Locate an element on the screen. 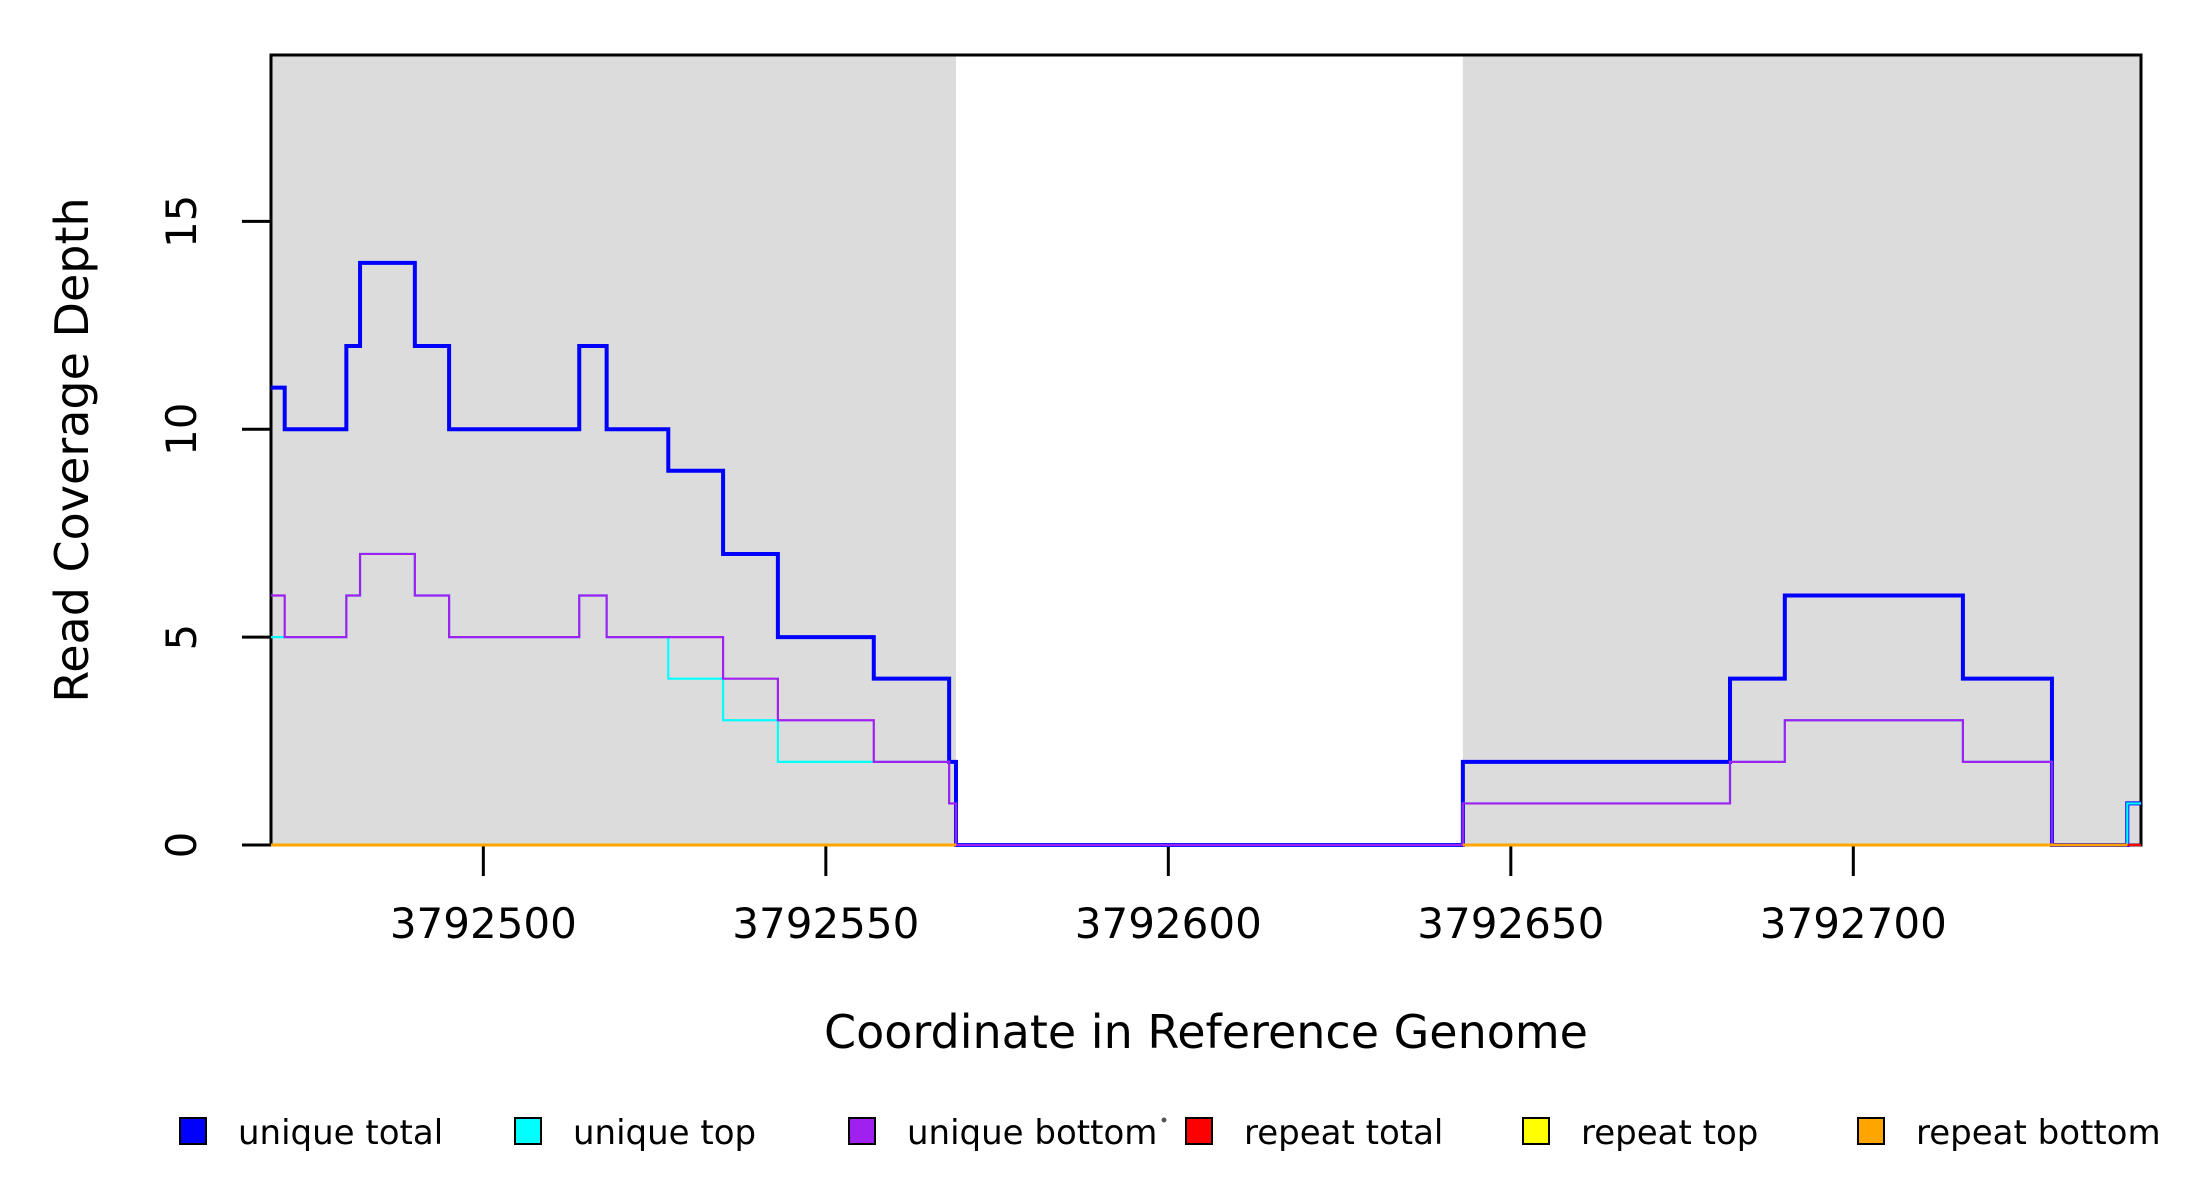 The width and height of the screenshot is (2200, 1200). legend-item-repeat-bottom: repeat bottom is located at coordinates (2009, 1133).